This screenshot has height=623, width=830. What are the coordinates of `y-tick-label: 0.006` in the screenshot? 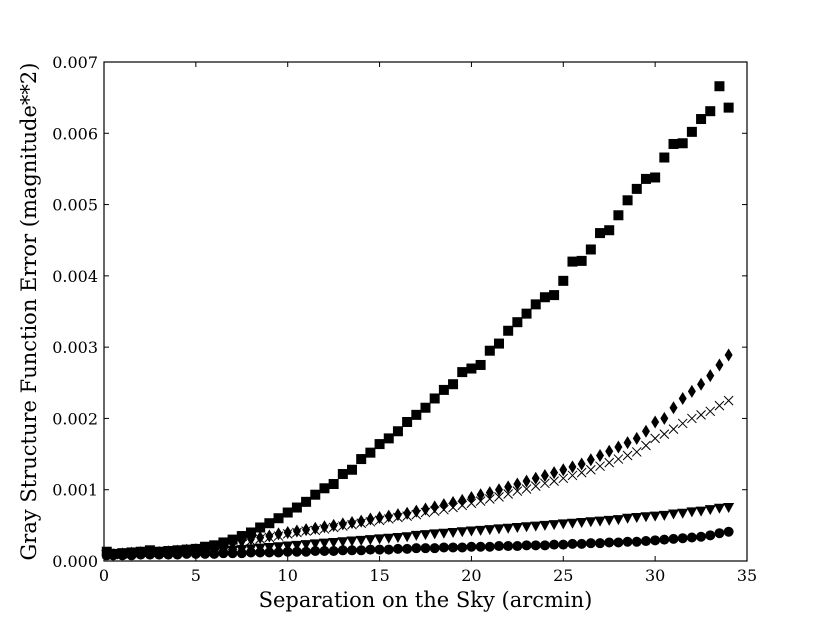 It's located at (75, 133).